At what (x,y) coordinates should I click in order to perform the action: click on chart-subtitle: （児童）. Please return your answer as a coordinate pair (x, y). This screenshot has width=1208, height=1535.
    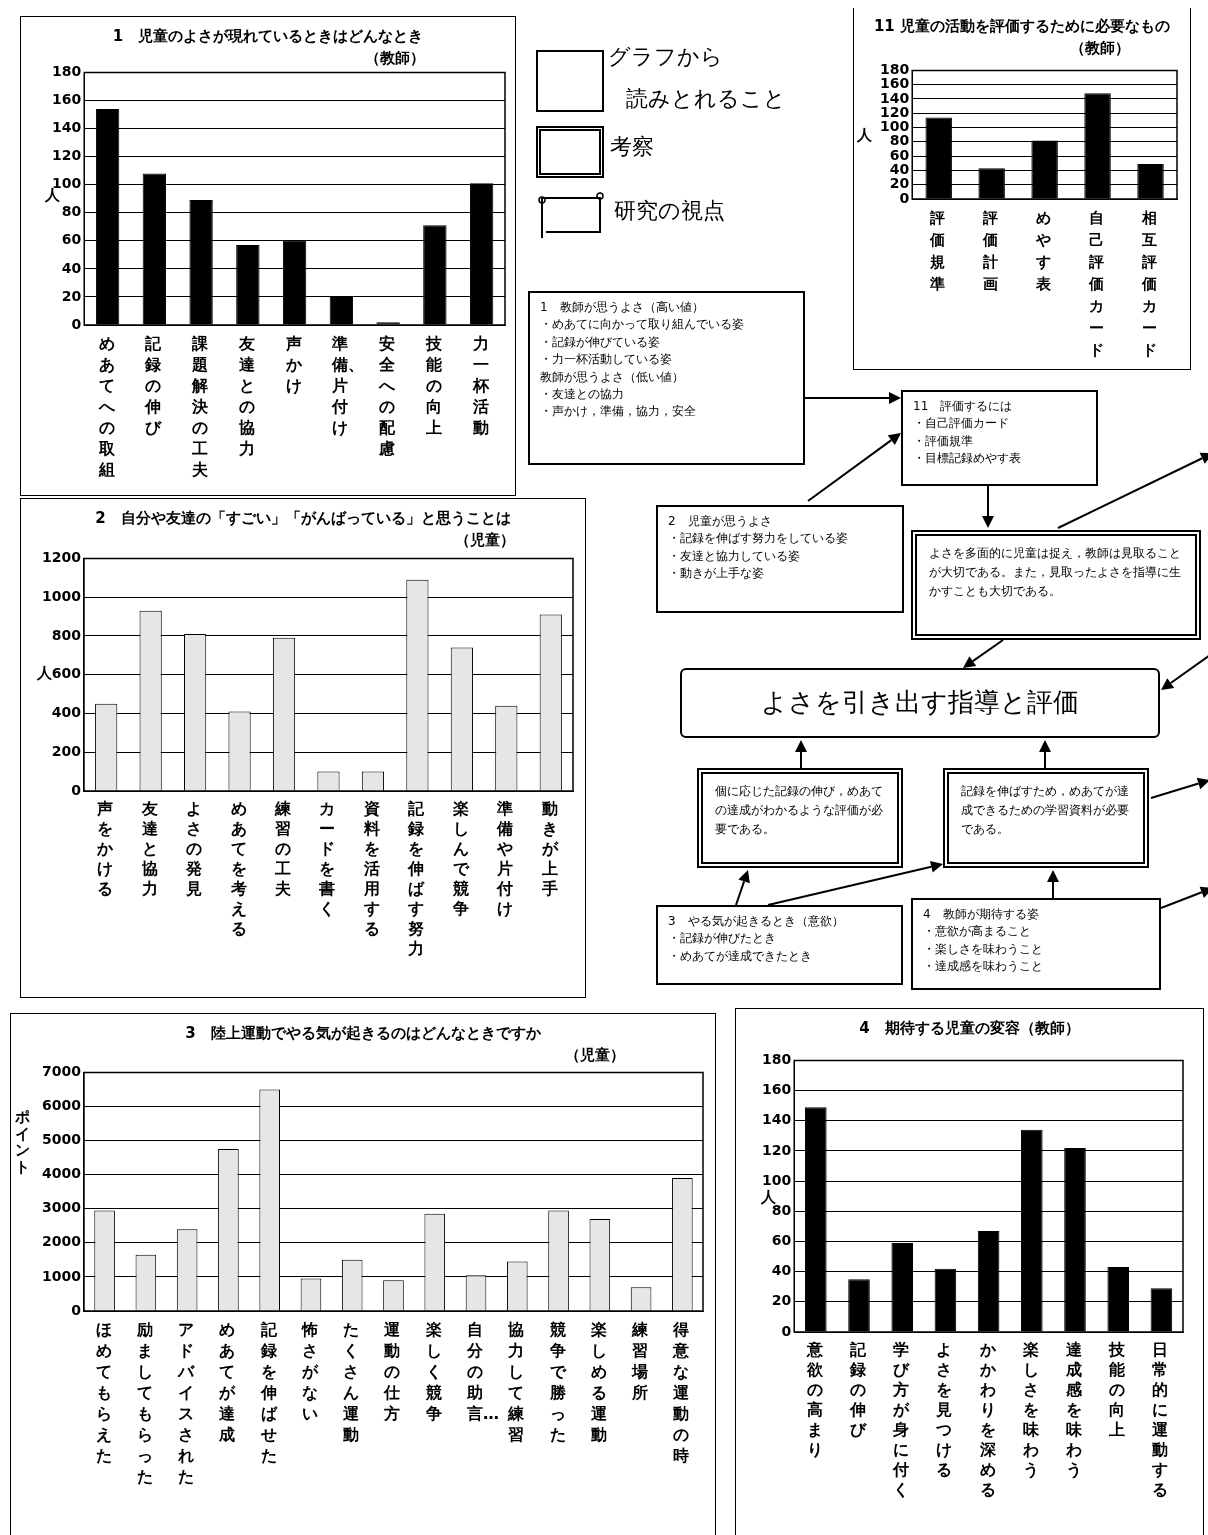
    Looking at the image, I should click on (485, 540).